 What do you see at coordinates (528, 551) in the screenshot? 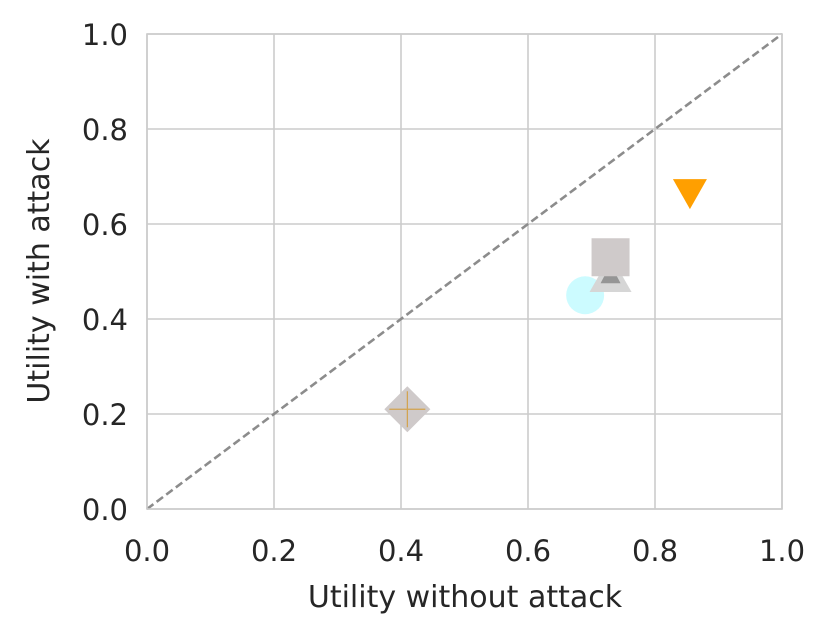
I see `x-tick-label: 0.6` at bounding box center [528, 551].